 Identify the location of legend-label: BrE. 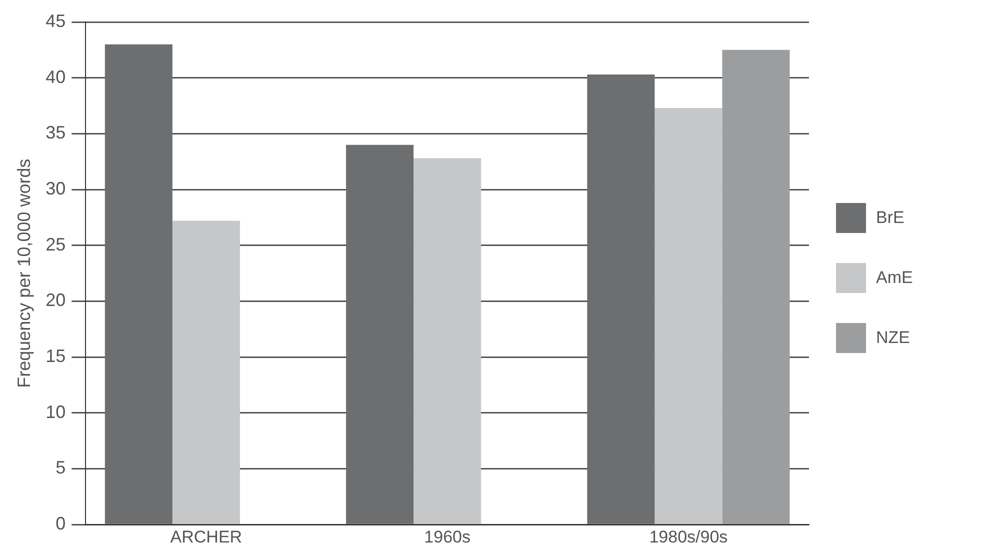
(890, 218).